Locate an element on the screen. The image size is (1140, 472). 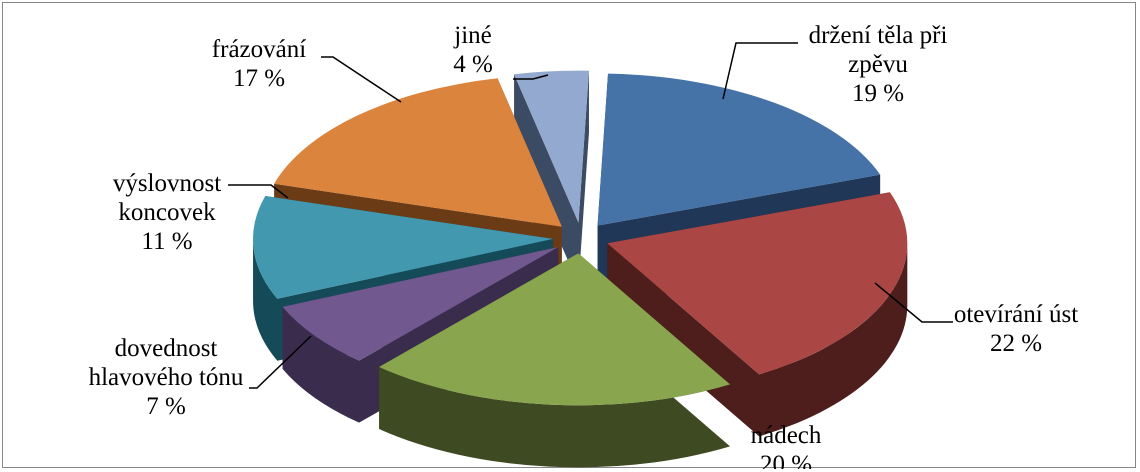
slice-label-0: držení těla při zpěvu 19 % is located at coordinates (878, 64).